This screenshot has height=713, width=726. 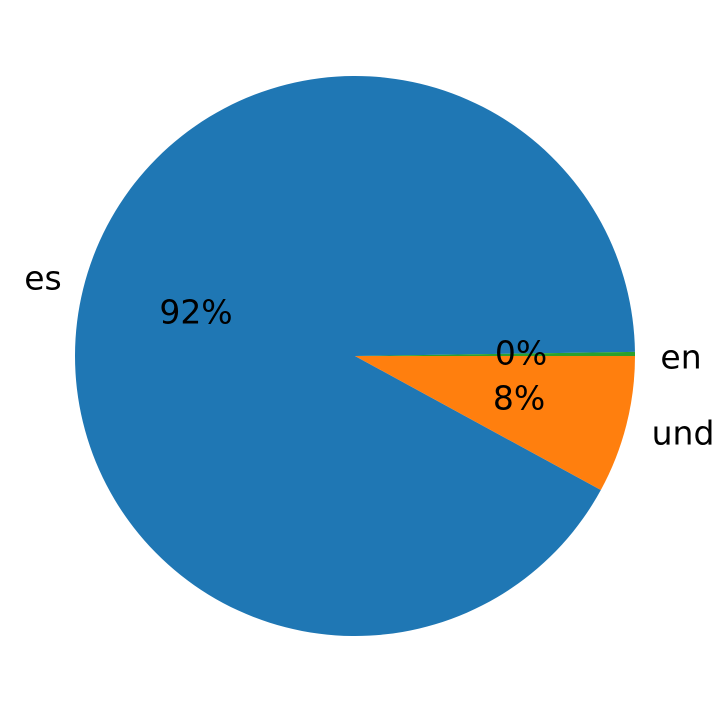 What do you see at coordinates (495, 423) in the screenshot?
I see `pie-wedge-und` at bounding box center [495, 423].